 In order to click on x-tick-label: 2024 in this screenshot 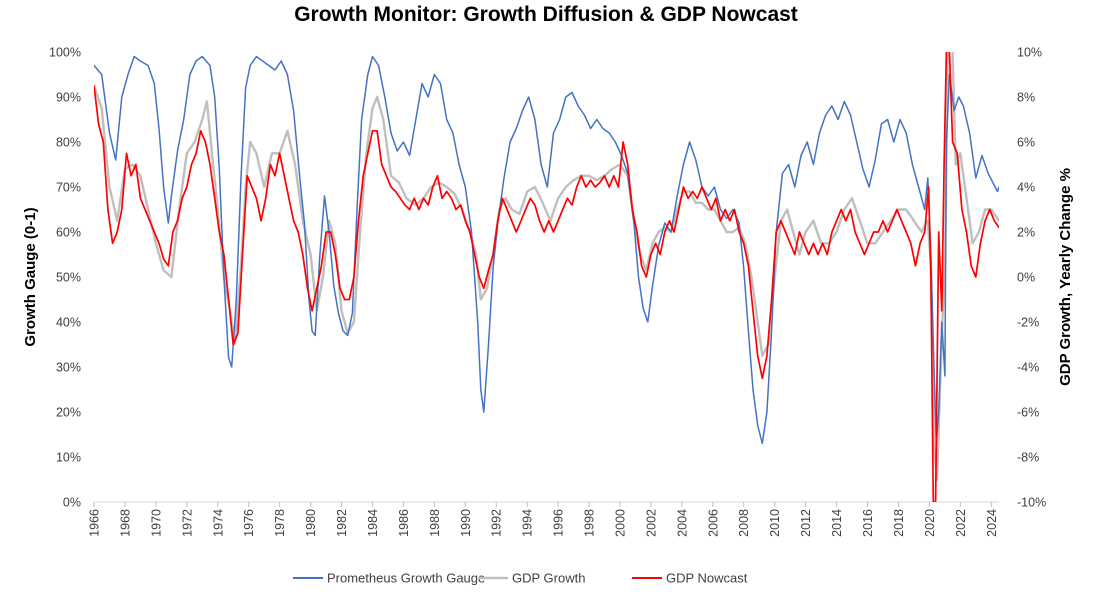, I will do `click(992, 523)`.